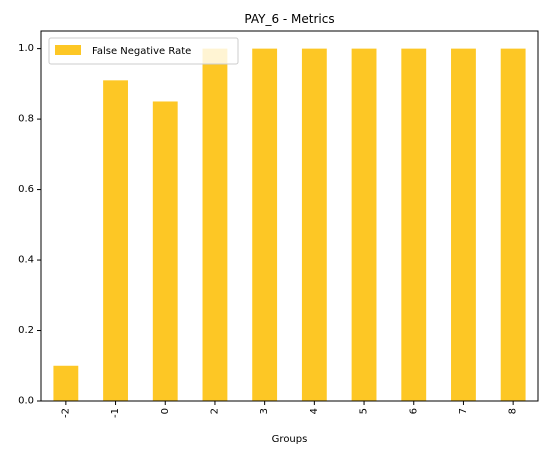  Describe the element at coordinates (26, 48) in the screenshot. I see `y-tick-label: 1.0` at that location.